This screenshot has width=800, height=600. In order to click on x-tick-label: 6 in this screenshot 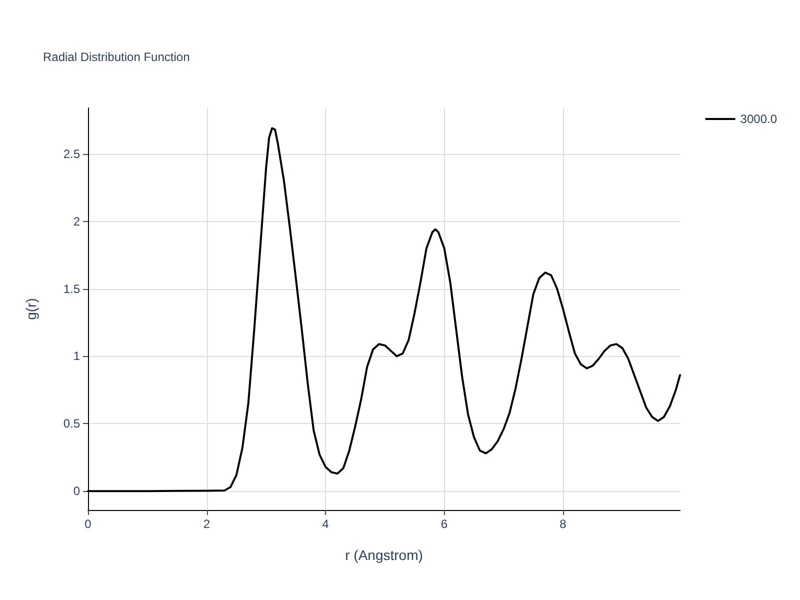, I will do `click(444, 524)`.